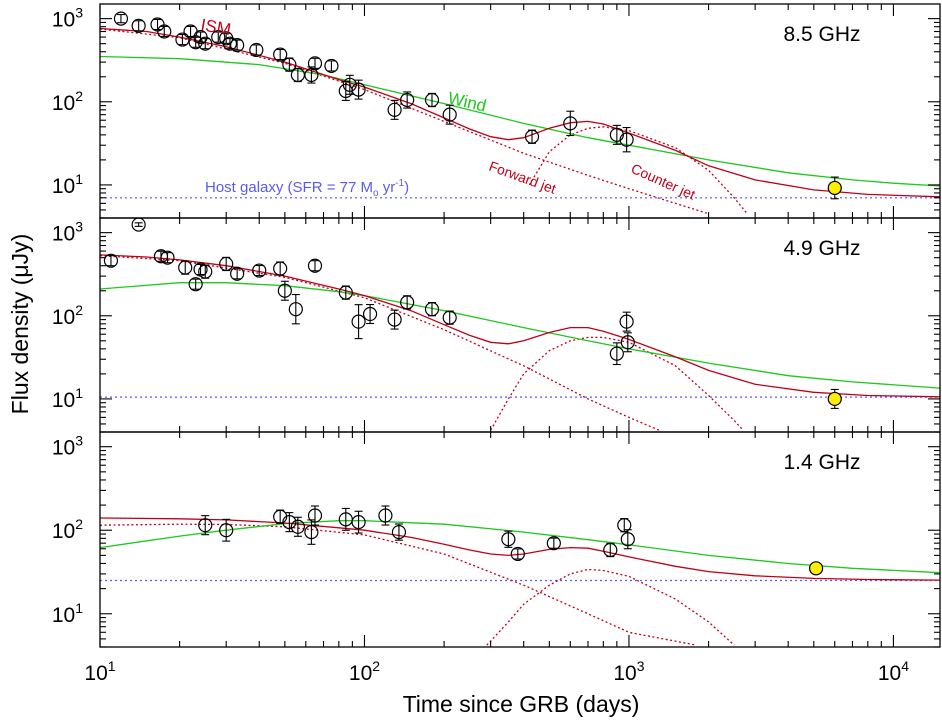  What do you see at coordinates (20, 324) in the screenshot?
I see `y-axis-label: Flux density (μJy)` at bounding box center [20, 324].